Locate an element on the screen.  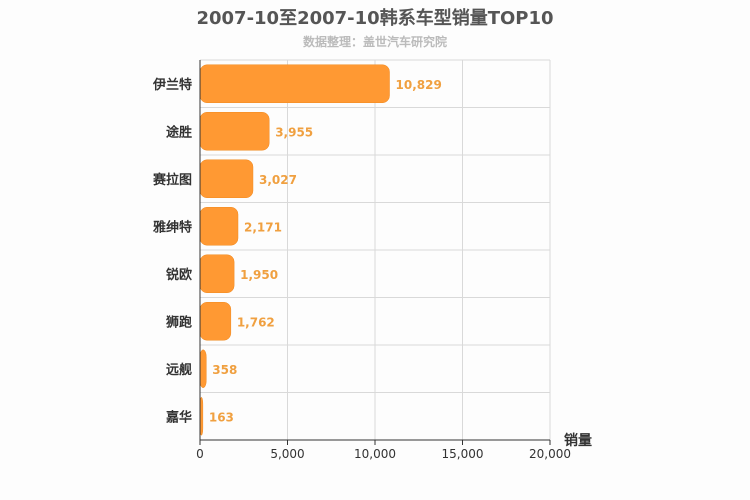
data-label: 1,762 is located at coordinates (256, 322).